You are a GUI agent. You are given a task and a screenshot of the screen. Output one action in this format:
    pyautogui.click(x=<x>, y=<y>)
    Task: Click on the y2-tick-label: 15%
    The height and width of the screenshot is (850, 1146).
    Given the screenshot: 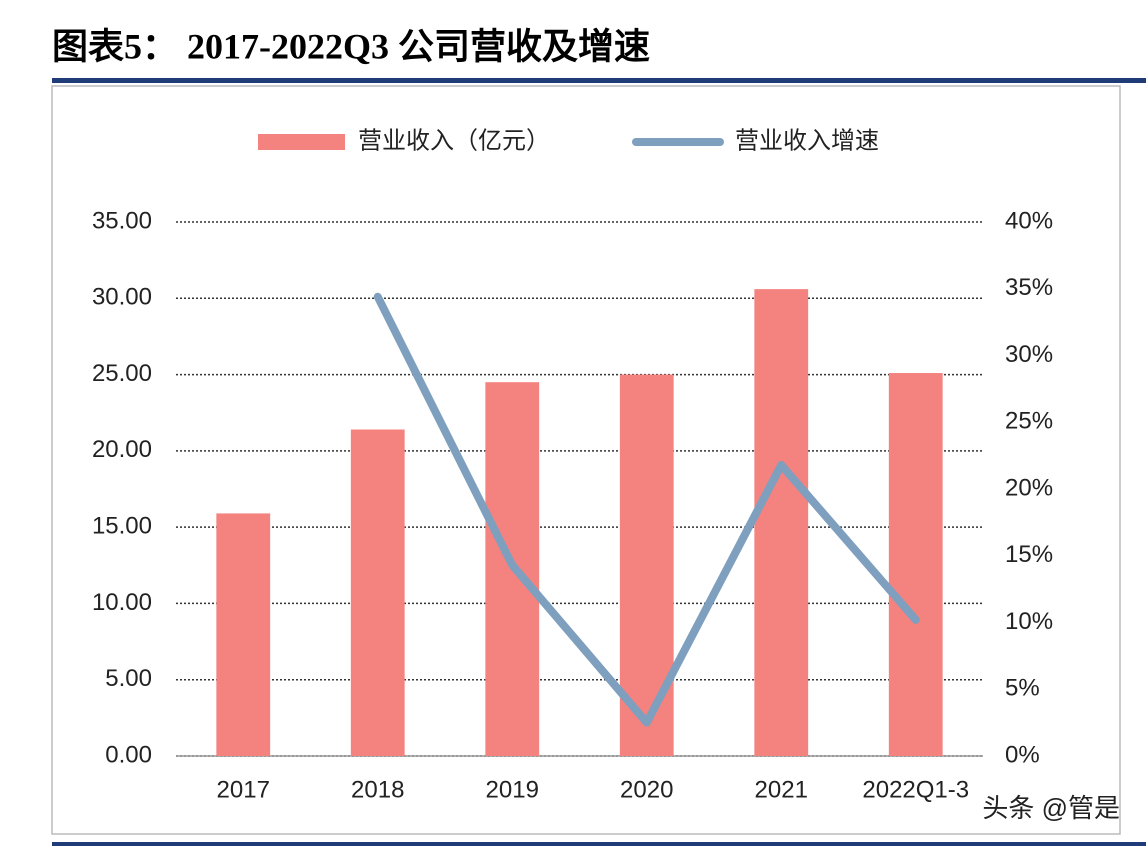 What is the action you would take?
    pyautogui.click(x=1029, y=554)
    